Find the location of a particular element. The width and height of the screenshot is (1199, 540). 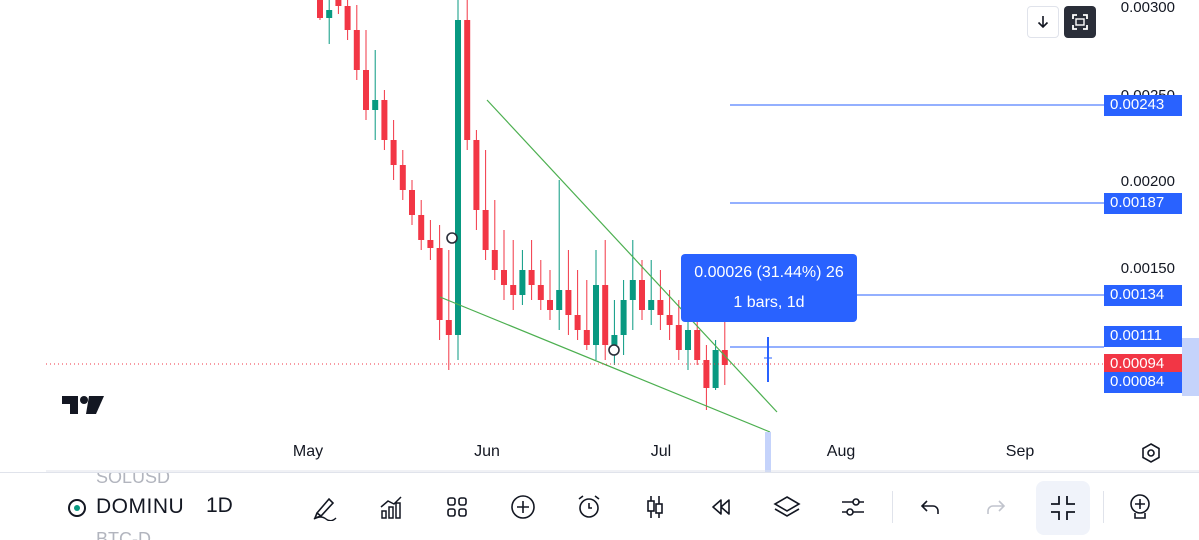

price-axis-highlight is located at coordinates (1190, 367).